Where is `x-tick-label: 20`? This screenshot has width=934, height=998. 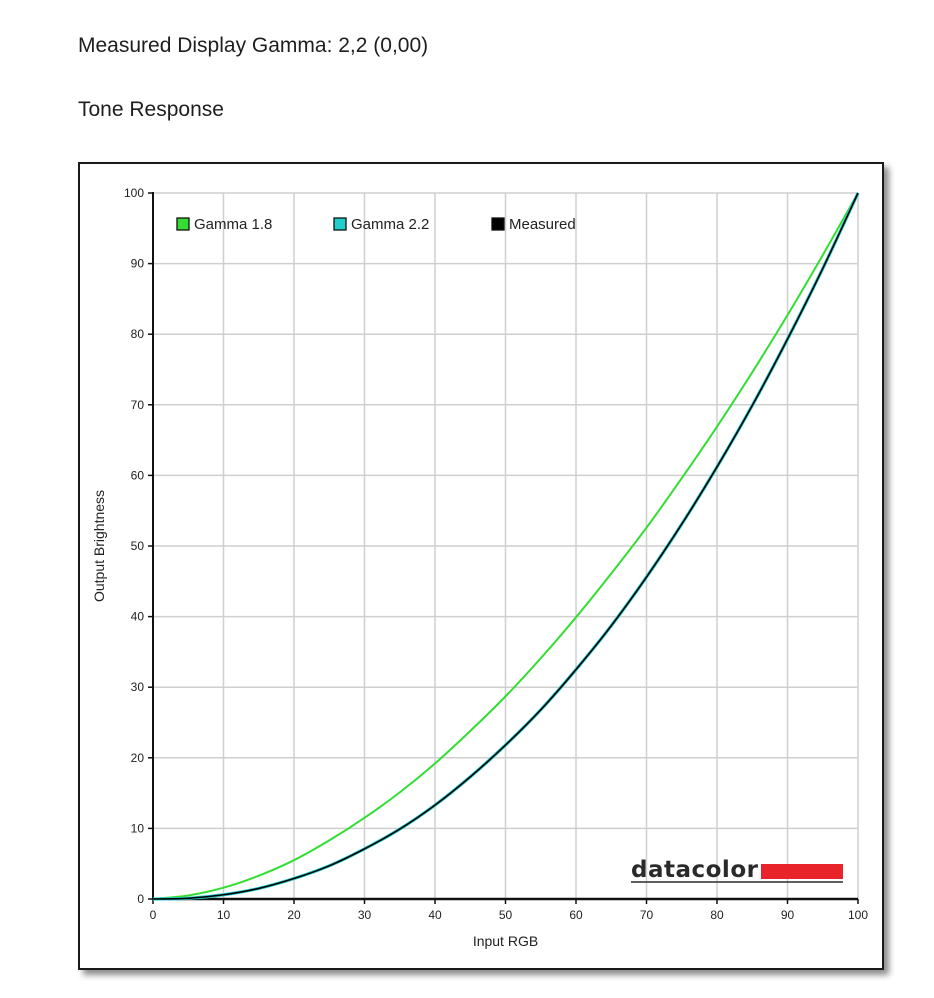 x-tick-label: 20 is located at coordinates (294, 915).